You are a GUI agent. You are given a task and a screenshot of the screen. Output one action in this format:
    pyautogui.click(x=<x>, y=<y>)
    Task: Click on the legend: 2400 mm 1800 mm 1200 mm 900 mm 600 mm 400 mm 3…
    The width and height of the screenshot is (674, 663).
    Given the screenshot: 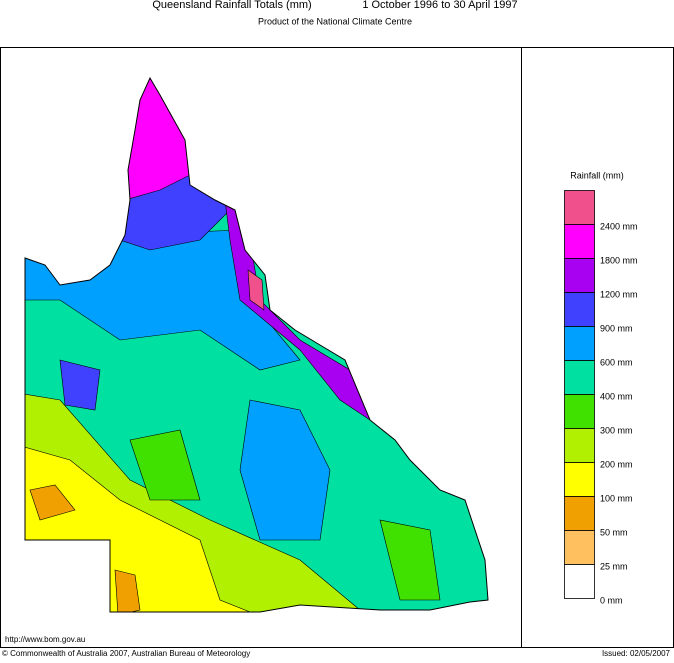 What is the action you would take?
    pyautogui.click(x=601, y=397)
    